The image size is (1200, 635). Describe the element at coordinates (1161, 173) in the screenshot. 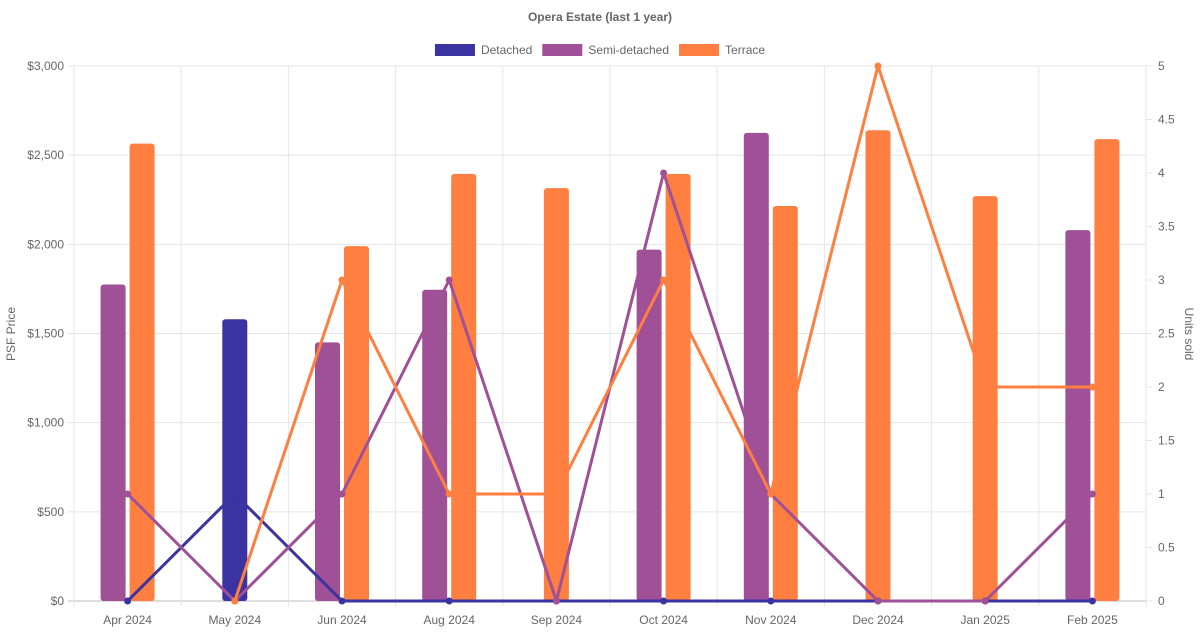

I see `y-right-tick-label: 4` at that location.